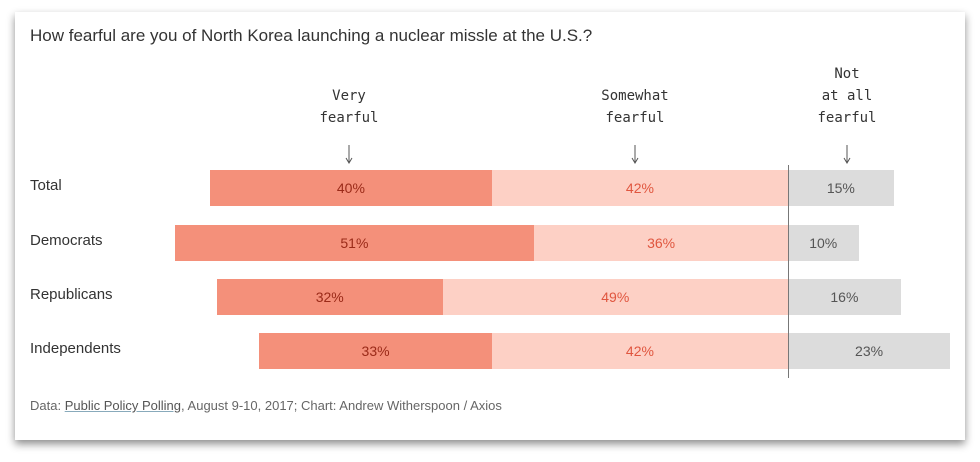 The height and width of the screenshot is (462, 980). I want to click on category-label: Independents, so click(75, 348).